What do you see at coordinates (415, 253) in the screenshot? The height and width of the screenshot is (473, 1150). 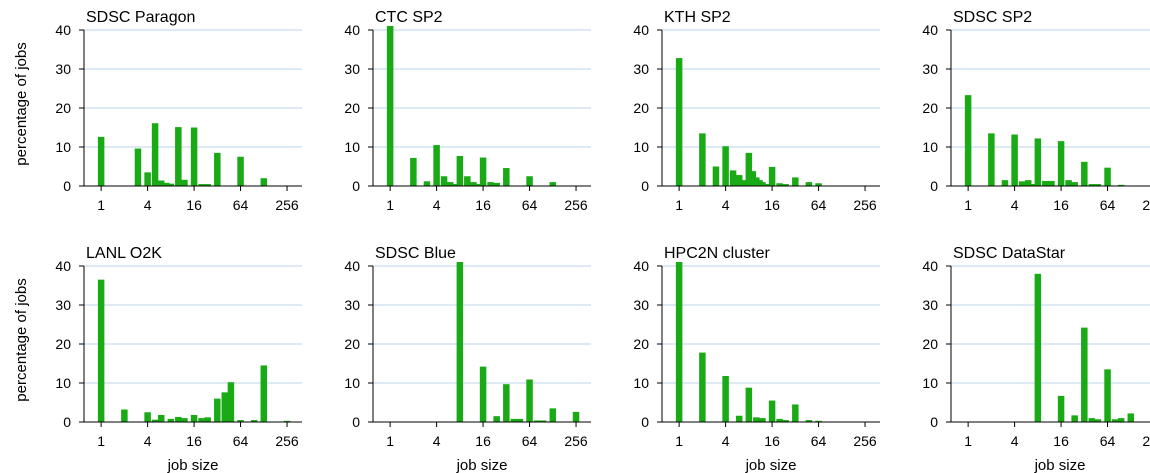 I see `panel-title: SDSC Blue` at bounding box center [415, 253].